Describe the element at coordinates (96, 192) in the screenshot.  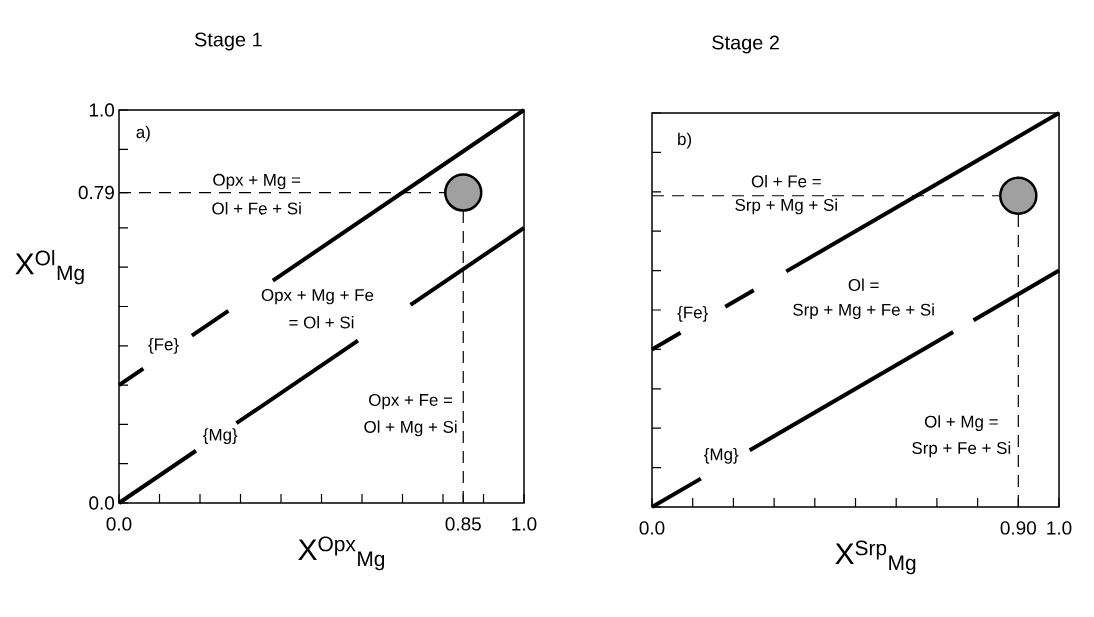
I see `y-tick-label: 0.79` at that location.